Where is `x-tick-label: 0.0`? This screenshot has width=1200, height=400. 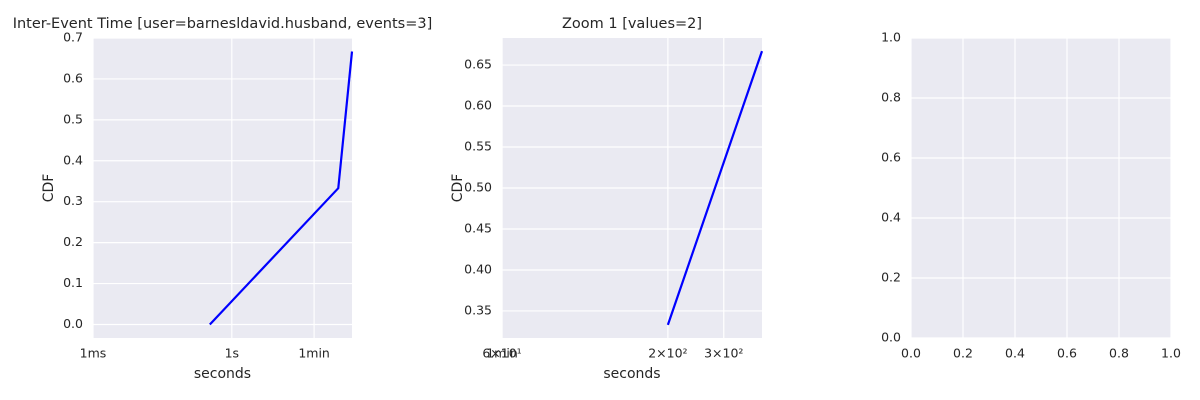
x-tick-label: 0.0 is located at coordinates (911, 353).